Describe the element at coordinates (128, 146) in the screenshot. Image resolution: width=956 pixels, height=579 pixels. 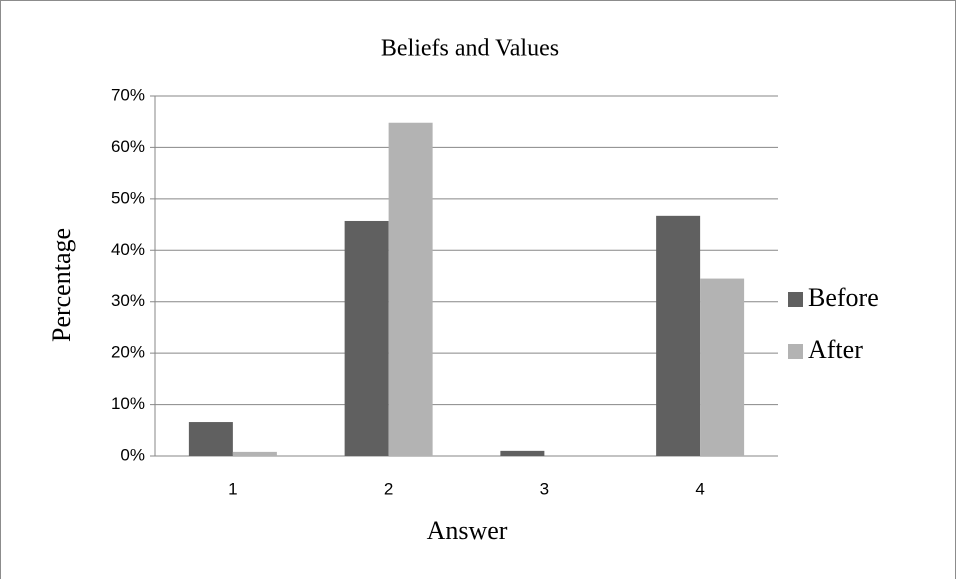
I see `y-tick-label: 60%` at that location.